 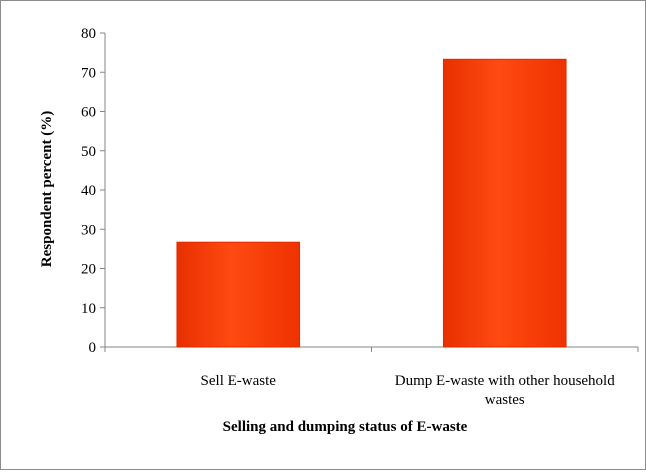 I want to click on y-tick-label: 20, so click(x=88, y=270).